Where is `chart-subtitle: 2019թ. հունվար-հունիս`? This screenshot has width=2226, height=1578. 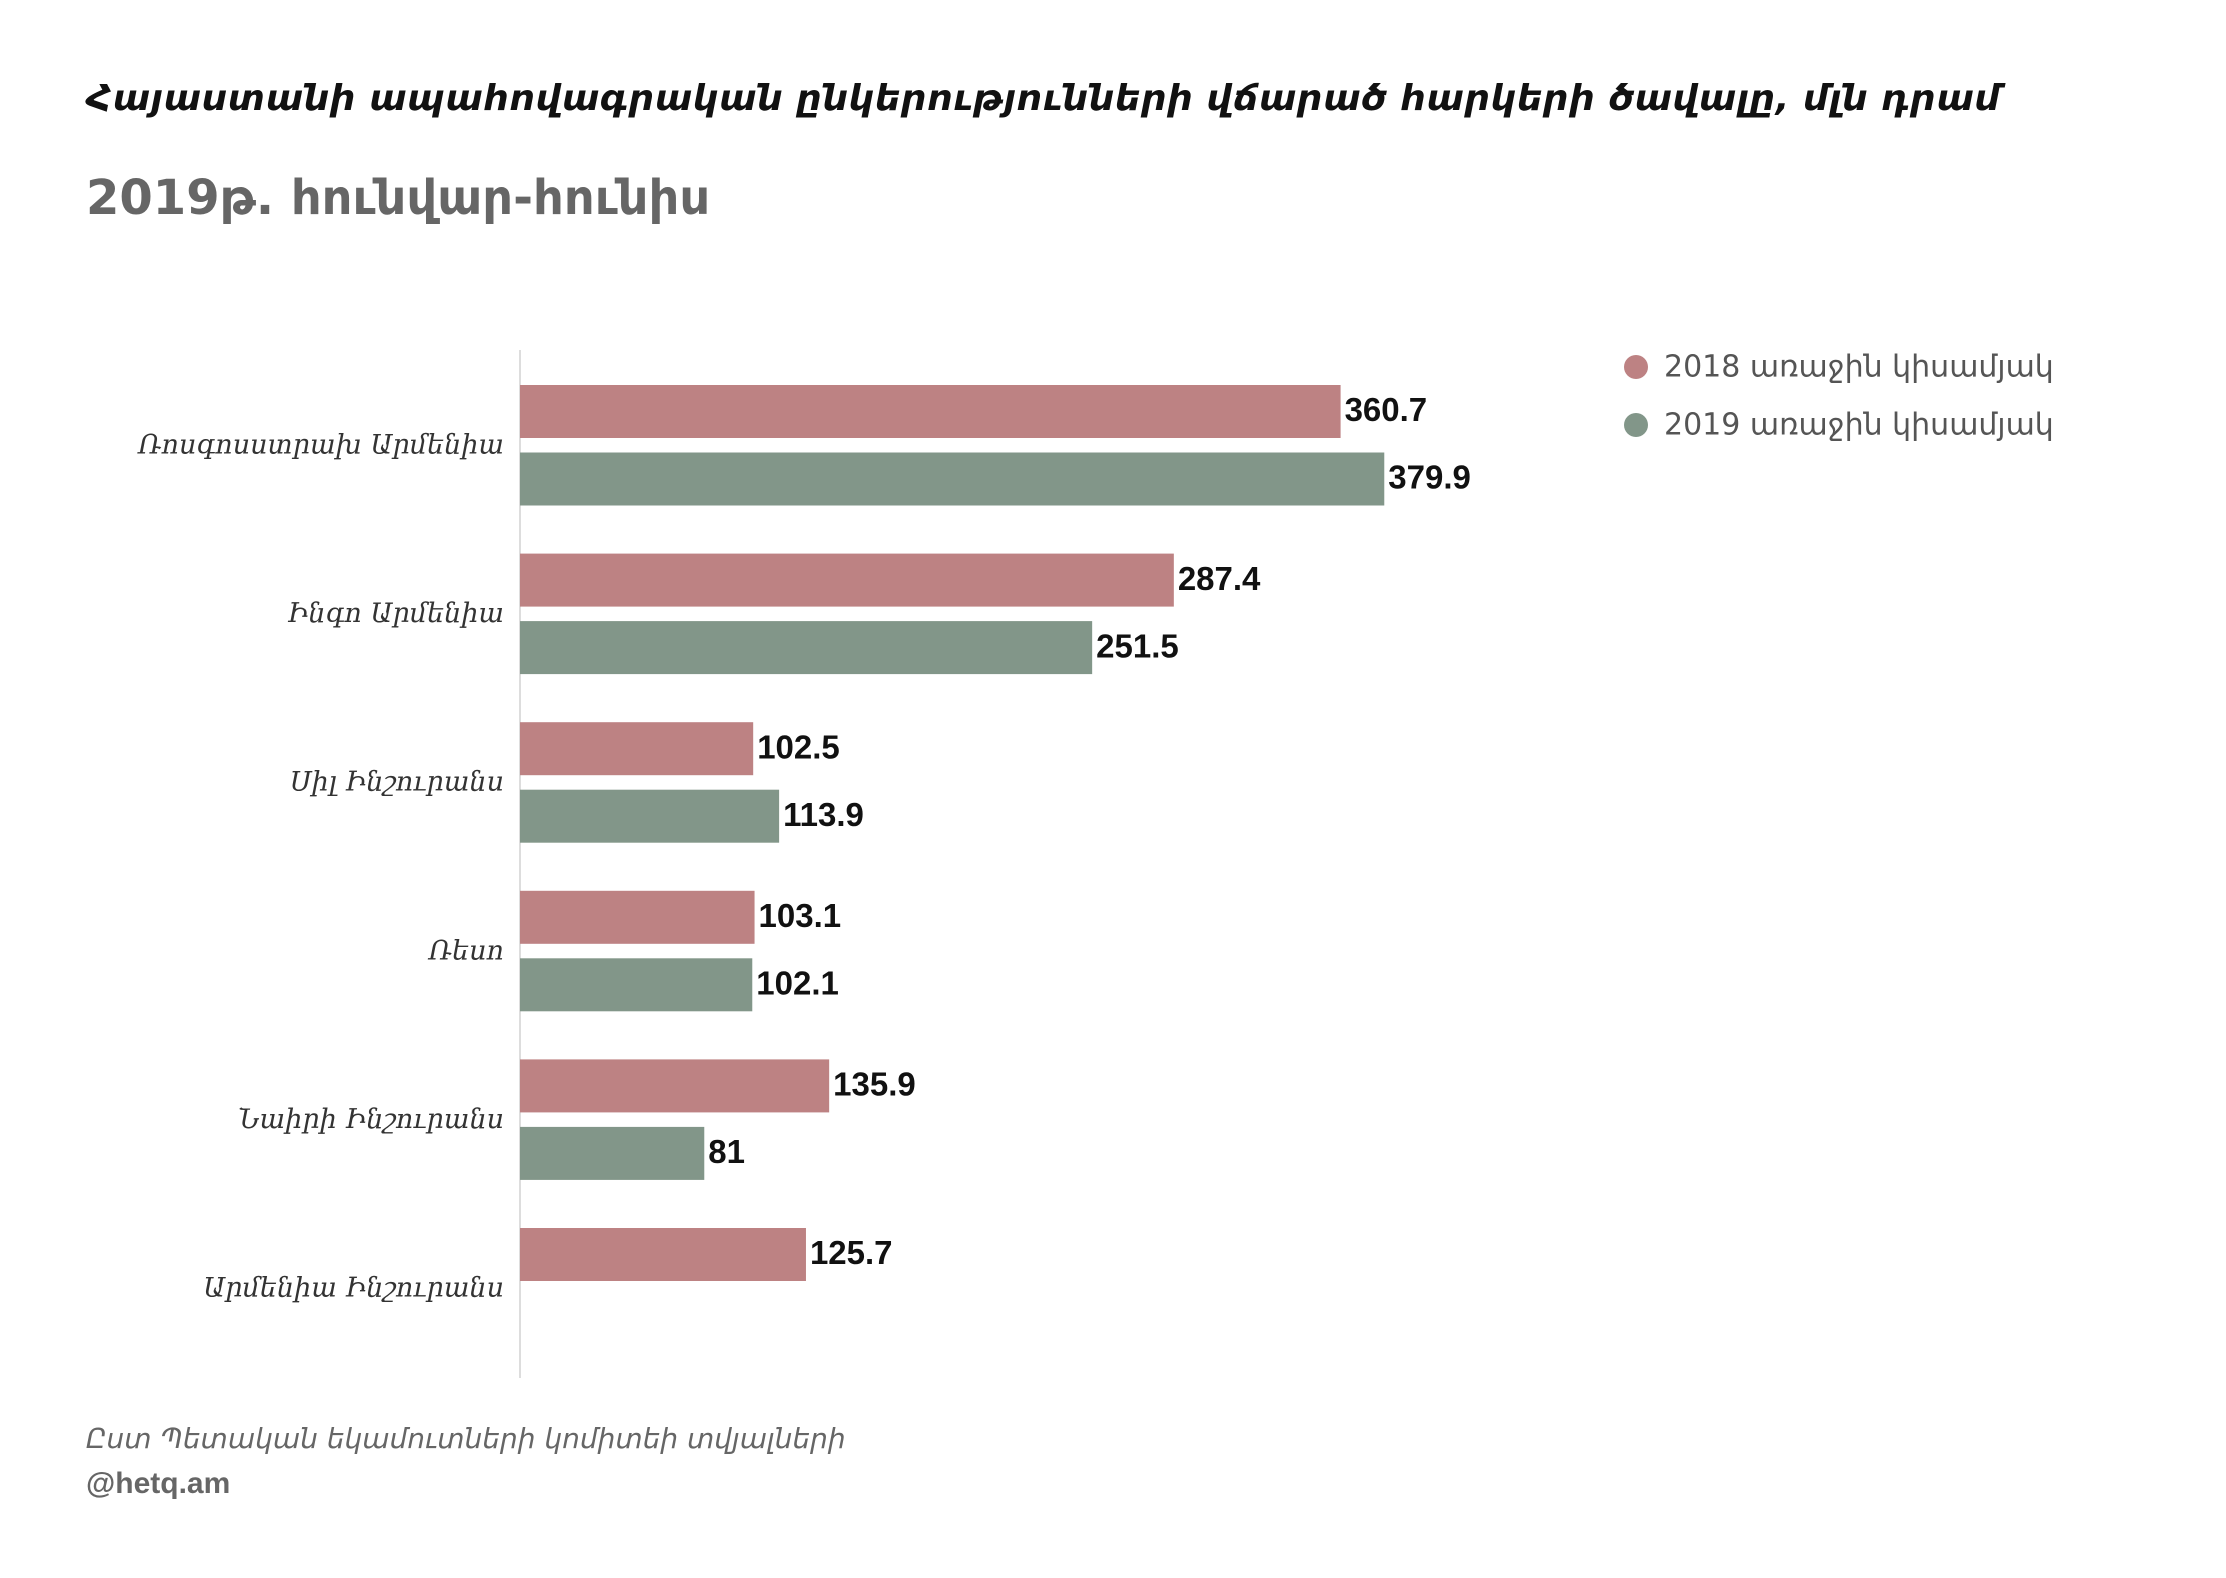 chart-subtitle: 2019թ. հունվար-հունիս is located at coordinates (398, 198).